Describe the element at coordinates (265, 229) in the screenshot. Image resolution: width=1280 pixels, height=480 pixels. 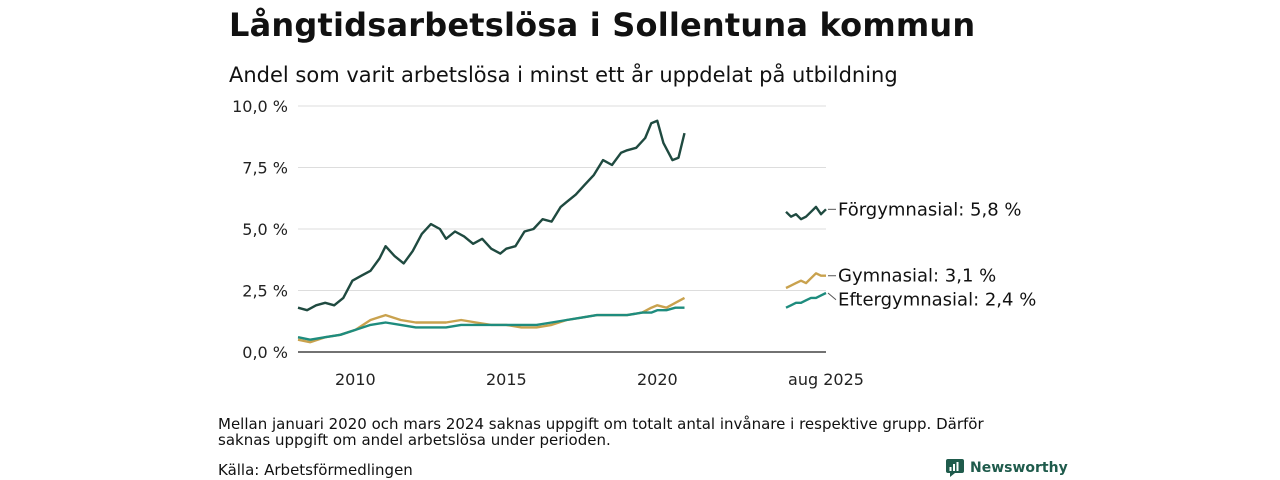
I see `y-tick-label: 5,0 %` at that location.